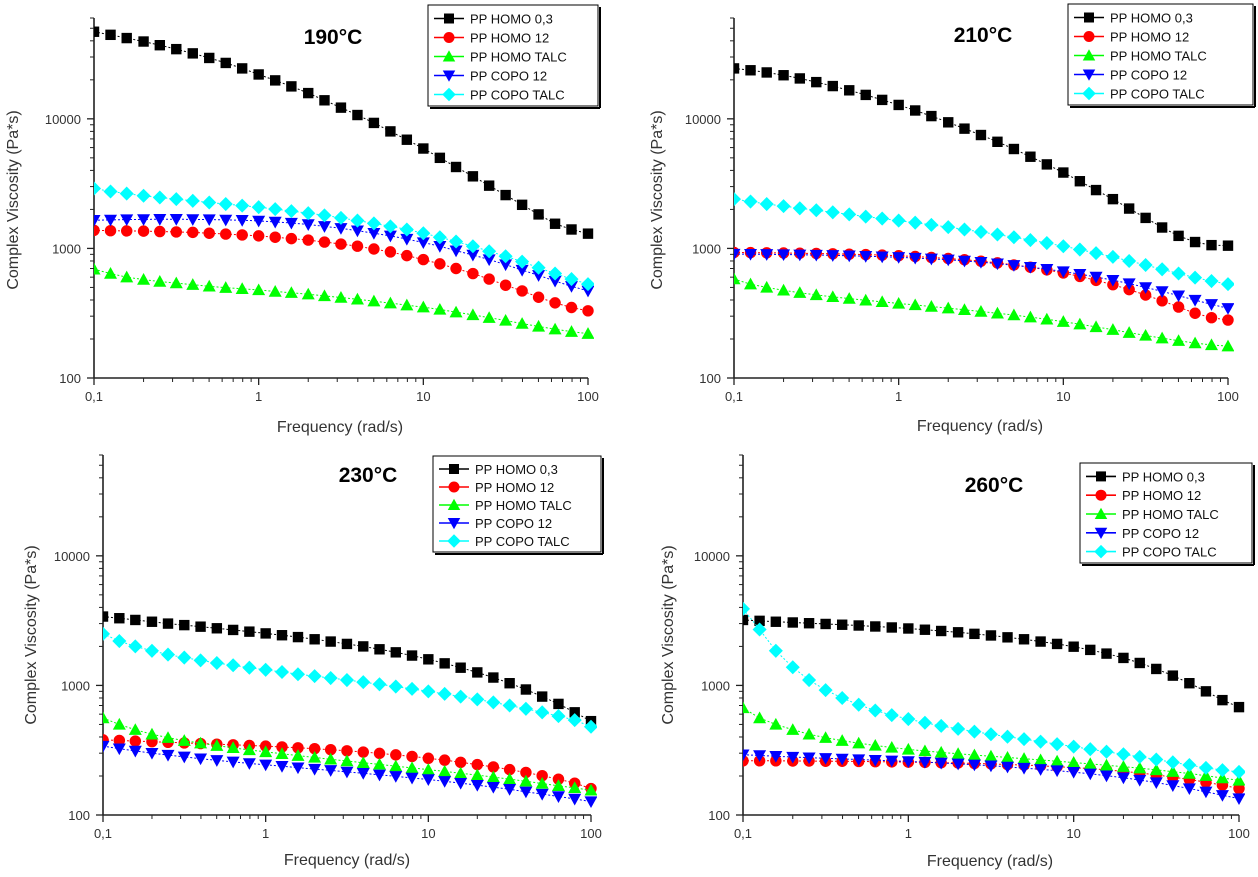  What do you see at coordinates (1166, 513) in the screenshot?
I see `legend-box` at bounding box center [1166, 513].